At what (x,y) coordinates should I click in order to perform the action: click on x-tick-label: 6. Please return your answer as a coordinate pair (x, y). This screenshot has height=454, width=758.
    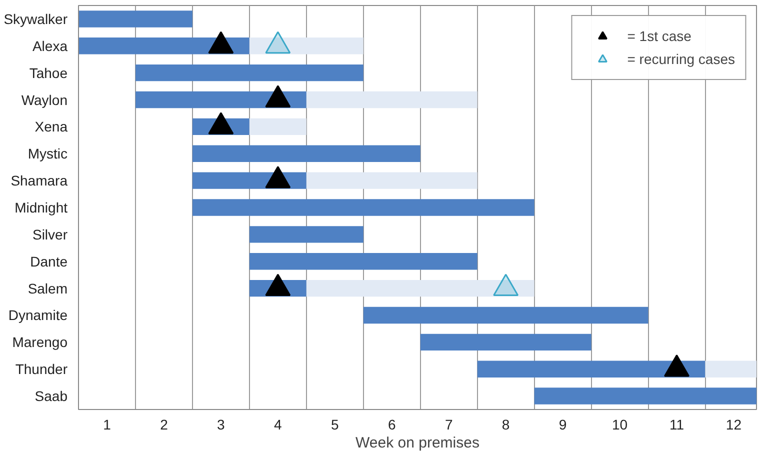
    Looking at the image, I should click on (392, 424).